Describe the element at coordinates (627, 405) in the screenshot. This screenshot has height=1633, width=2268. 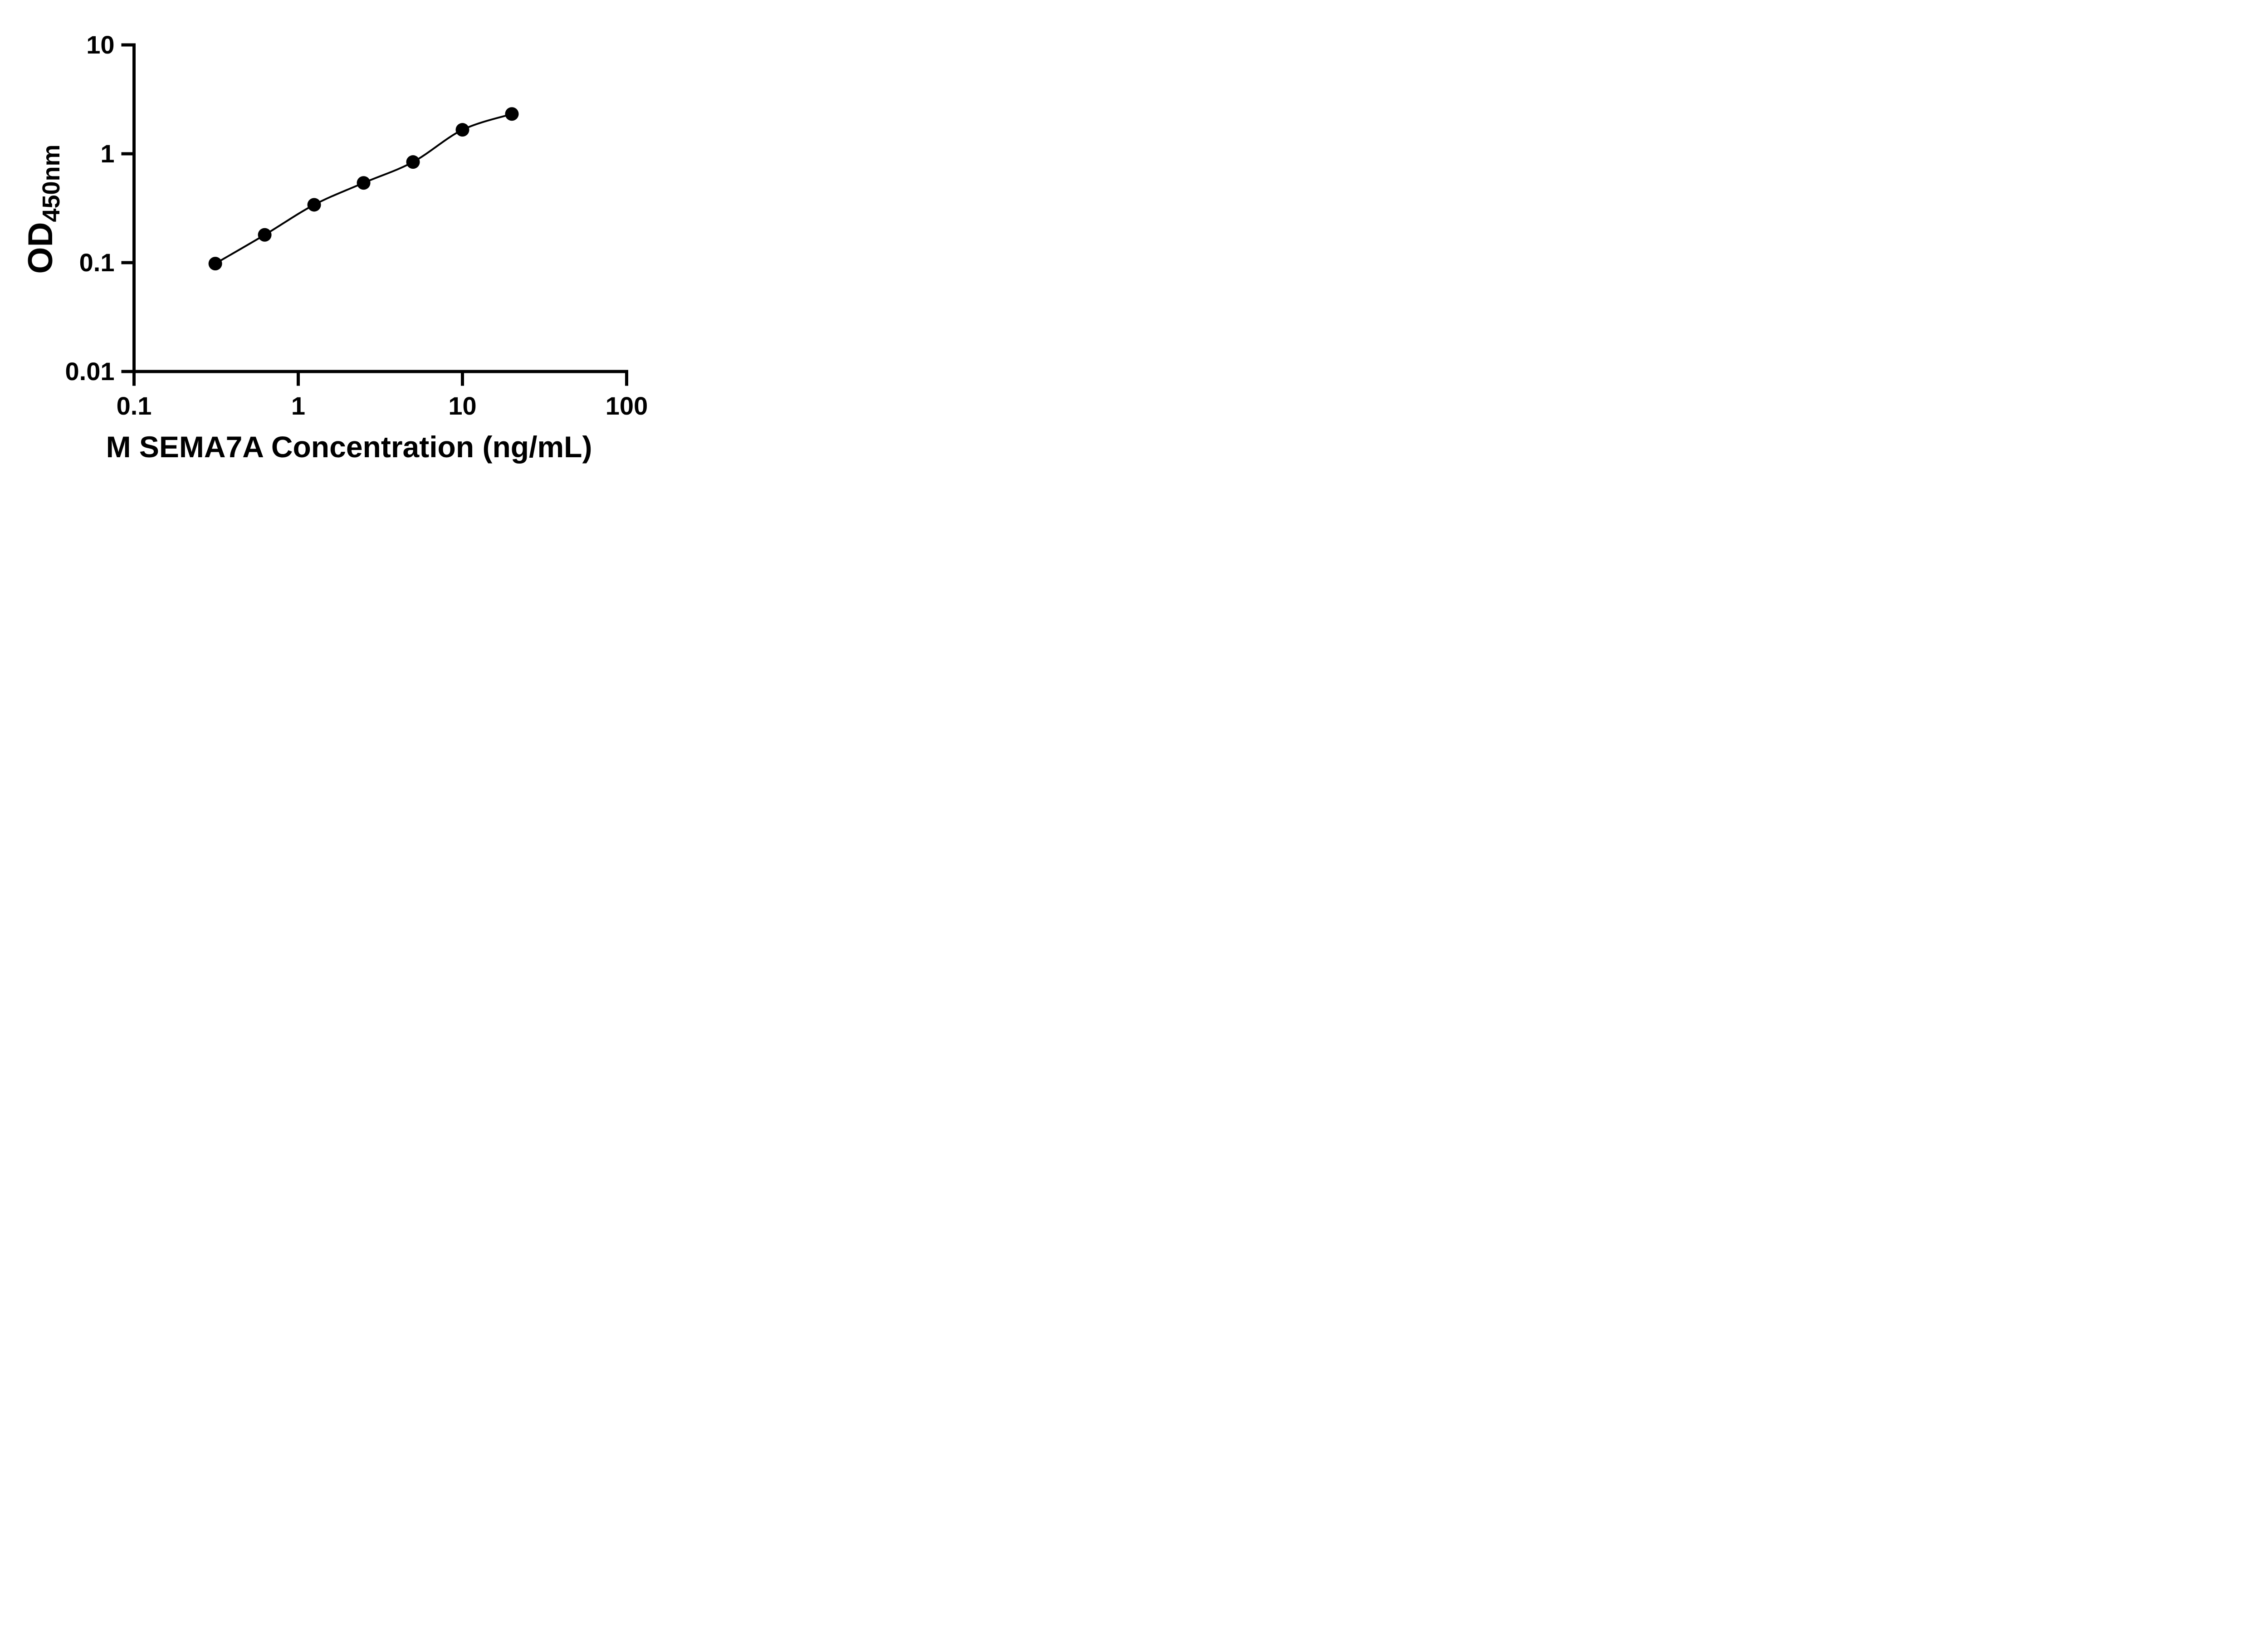
I see `x-tick-label: 100` at that location.